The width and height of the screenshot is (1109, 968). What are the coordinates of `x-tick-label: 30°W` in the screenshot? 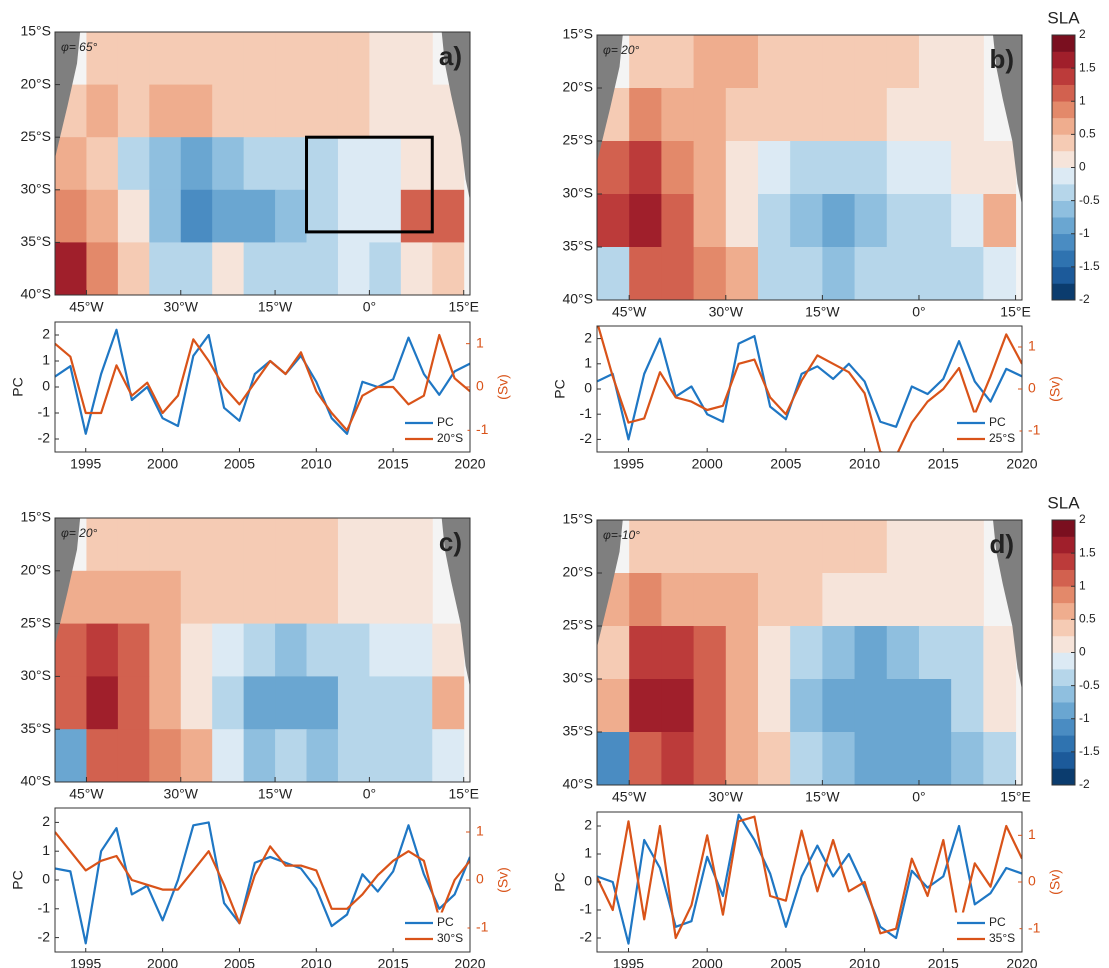 It's located at (726, 797).